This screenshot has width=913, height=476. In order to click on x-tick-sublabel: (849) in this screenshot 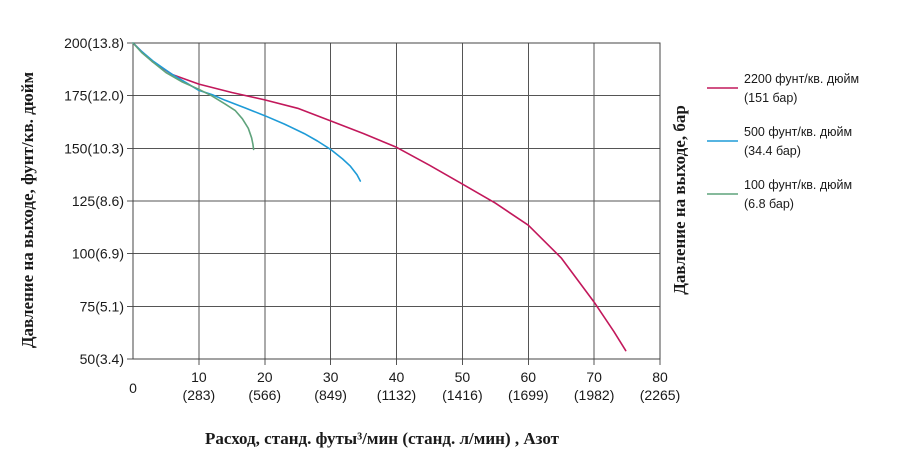, I will do `click(330, 395)`.